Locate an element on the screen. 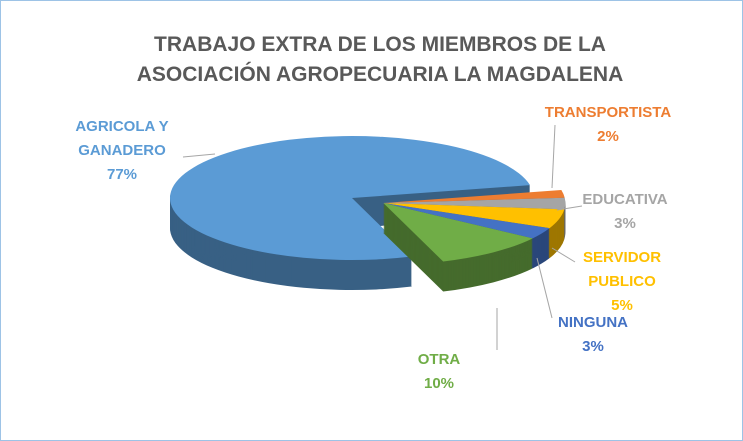 The image size is (743, 441). slice-value-label: 77% is located at coordinates (122, 174).